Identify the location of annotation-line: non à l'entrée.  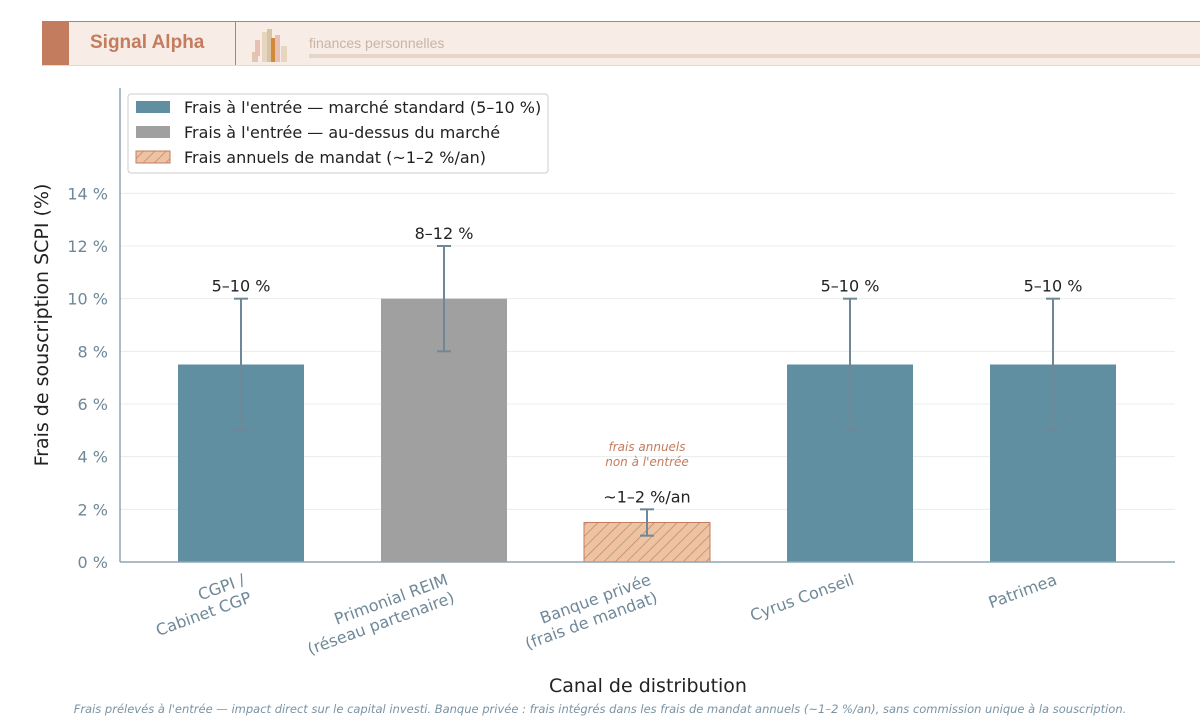
(647, 462).